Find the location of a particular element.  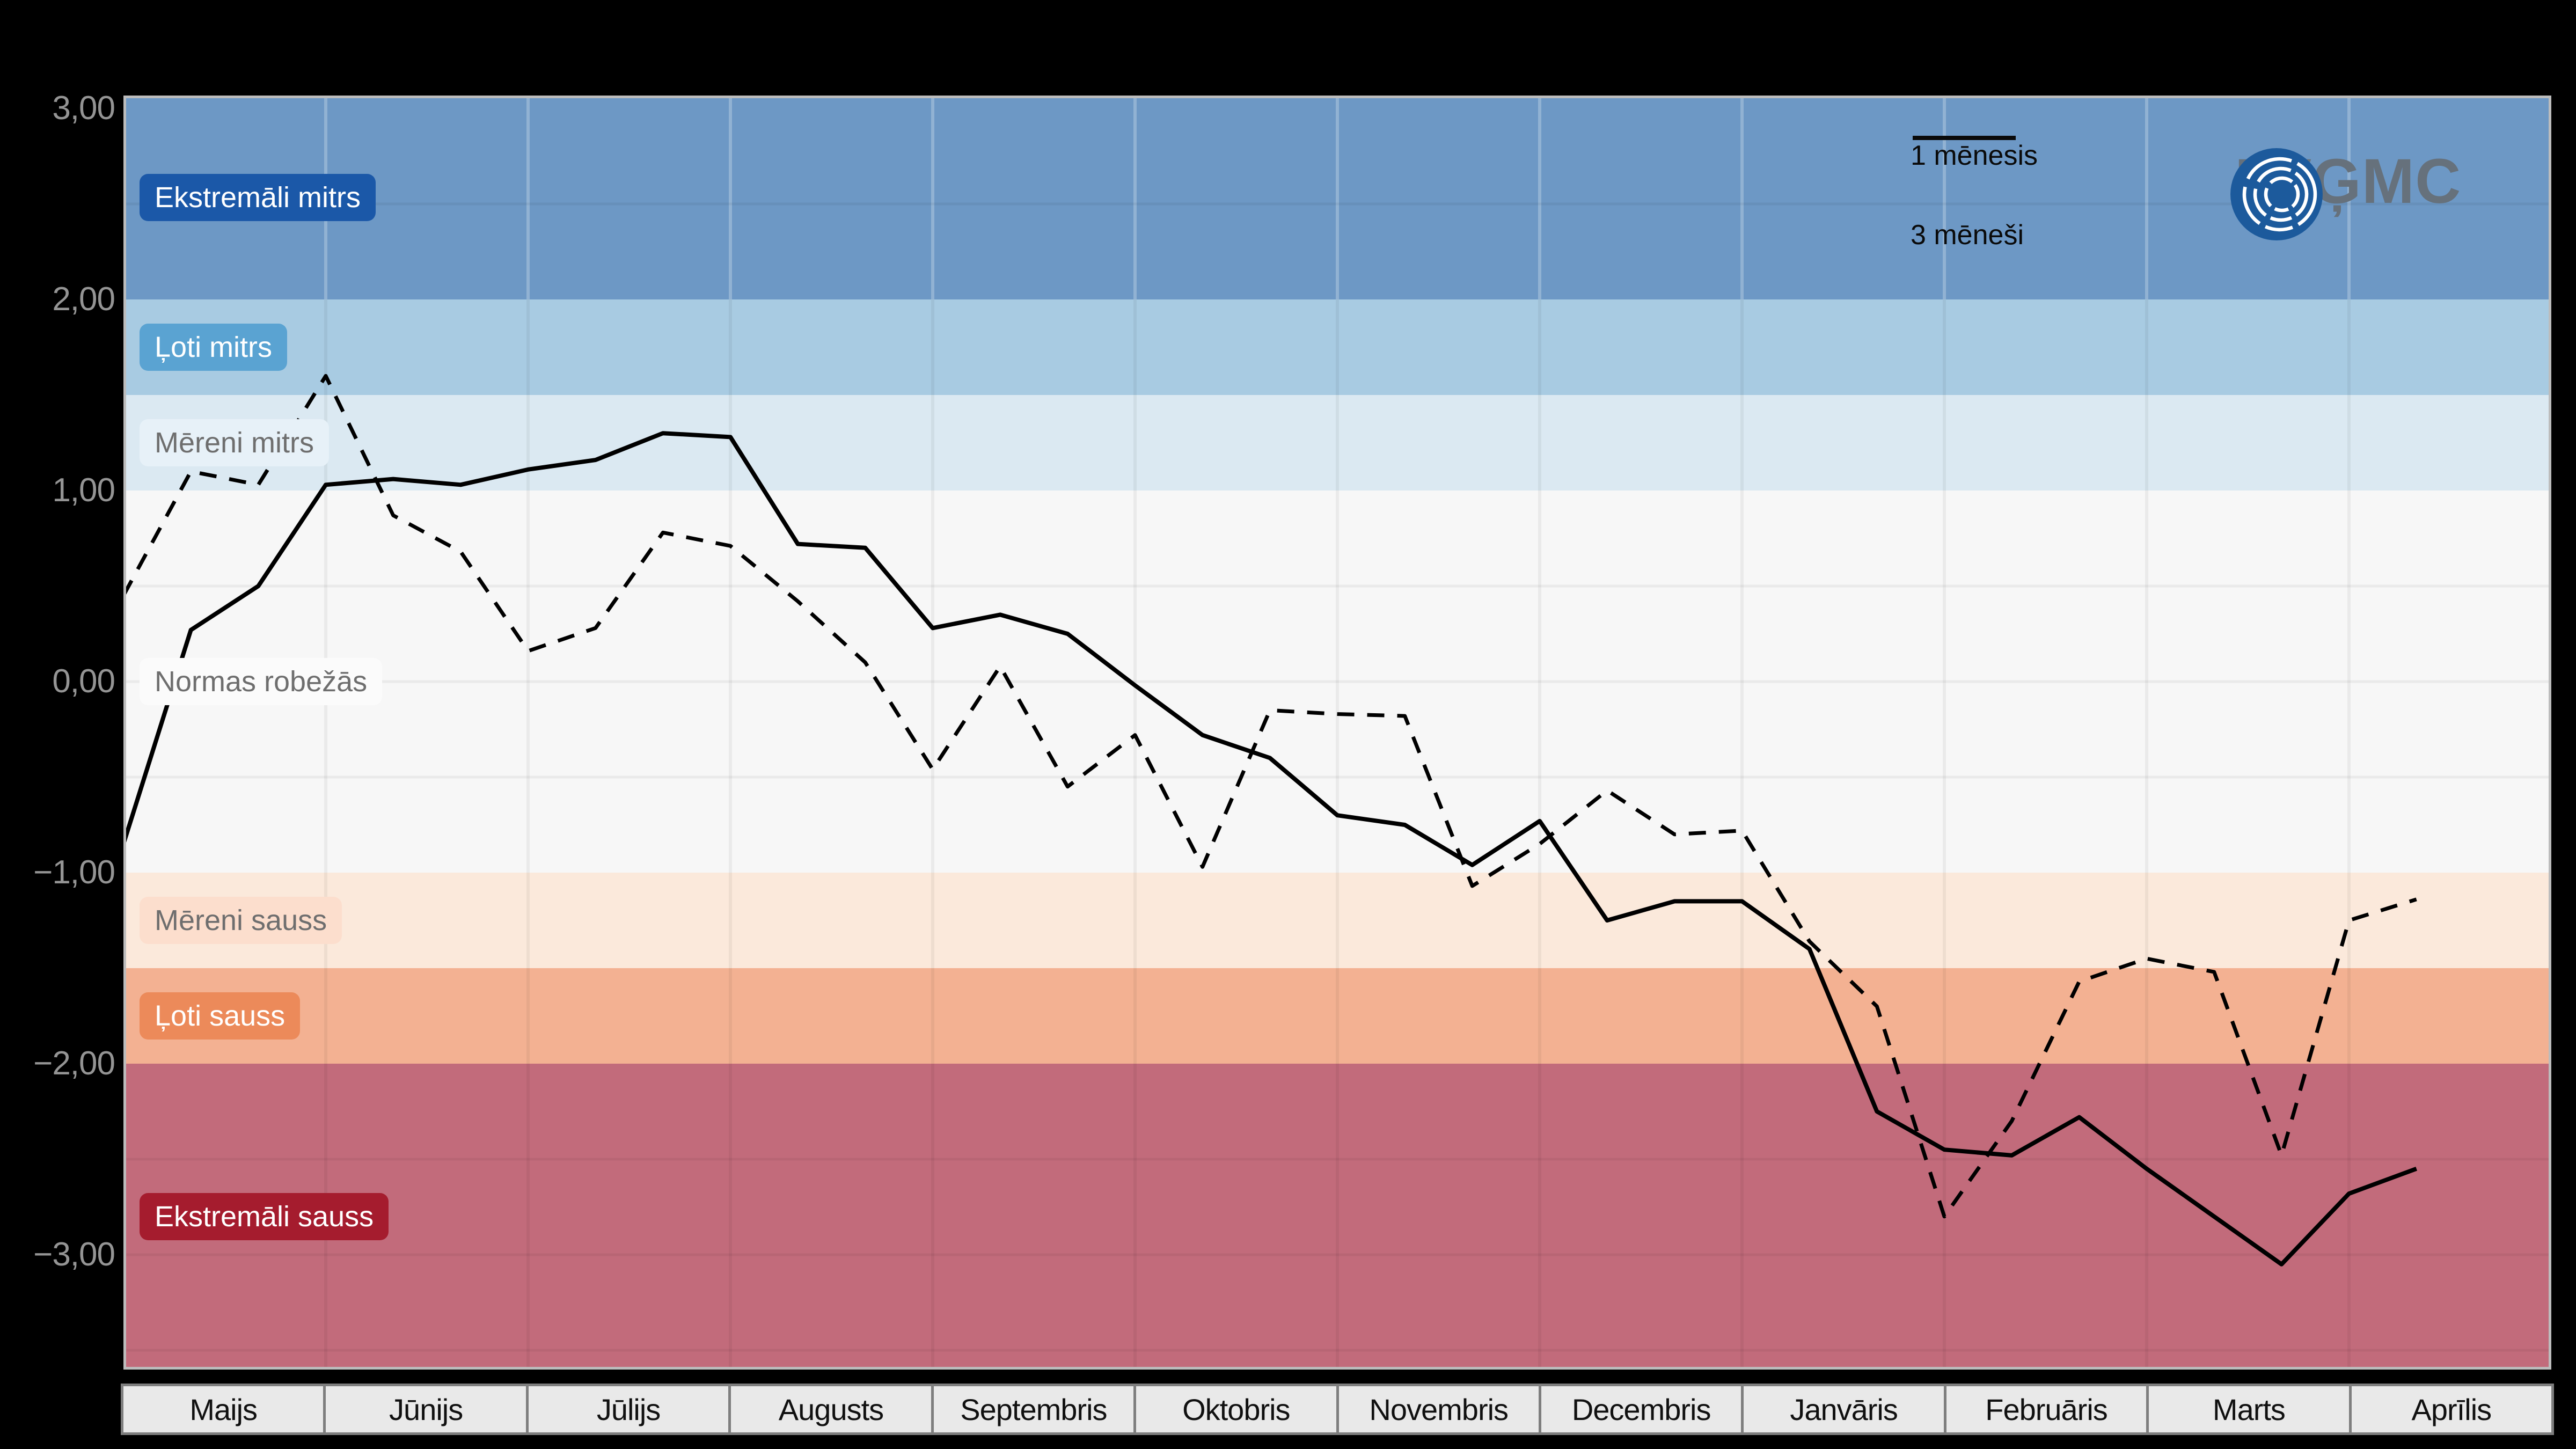

band-m-reni-mitrs is located at coordinates (1337, 443).